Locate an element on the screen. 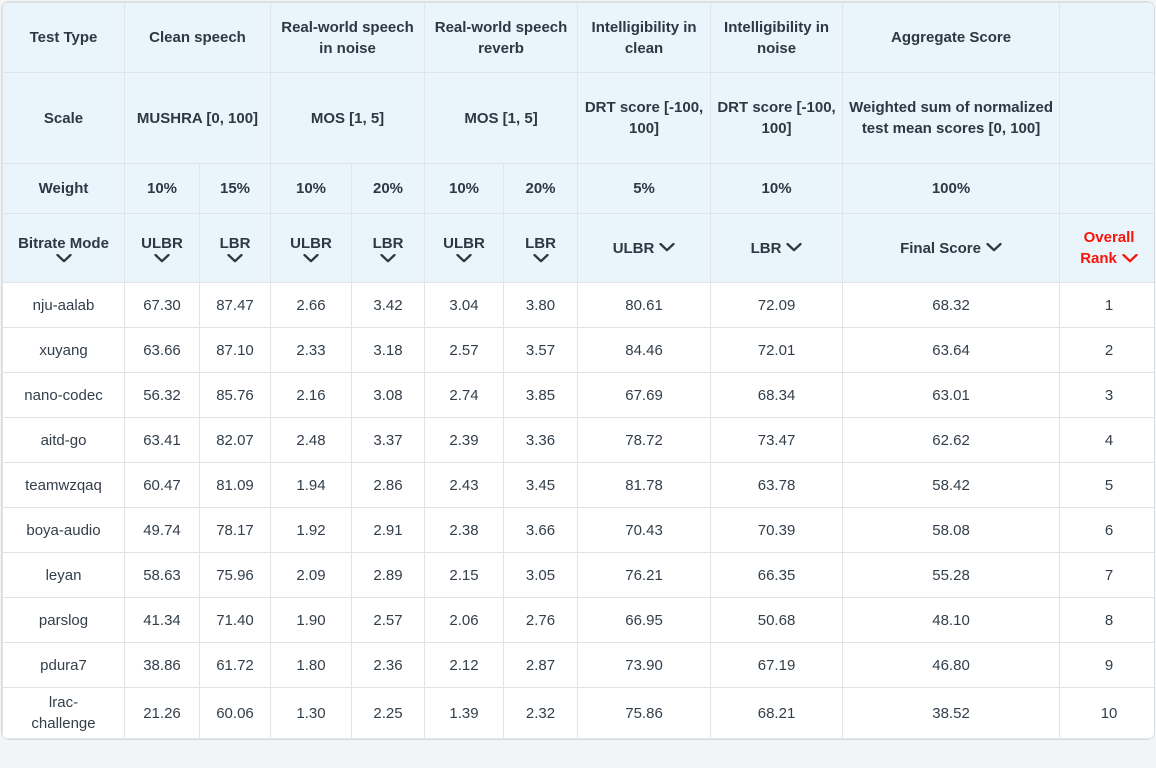 The height and width of the screenshot is (768, 1156). score-cell: 3.57 is located at coordinates (541, 350).